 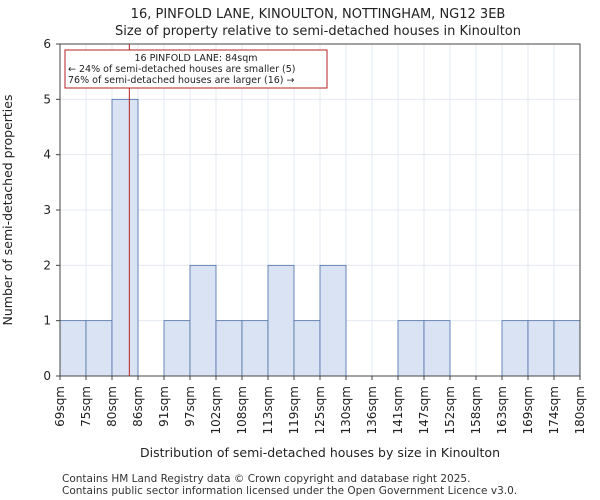 I want to click on bar-174sqm, so click(x=567, y=348).